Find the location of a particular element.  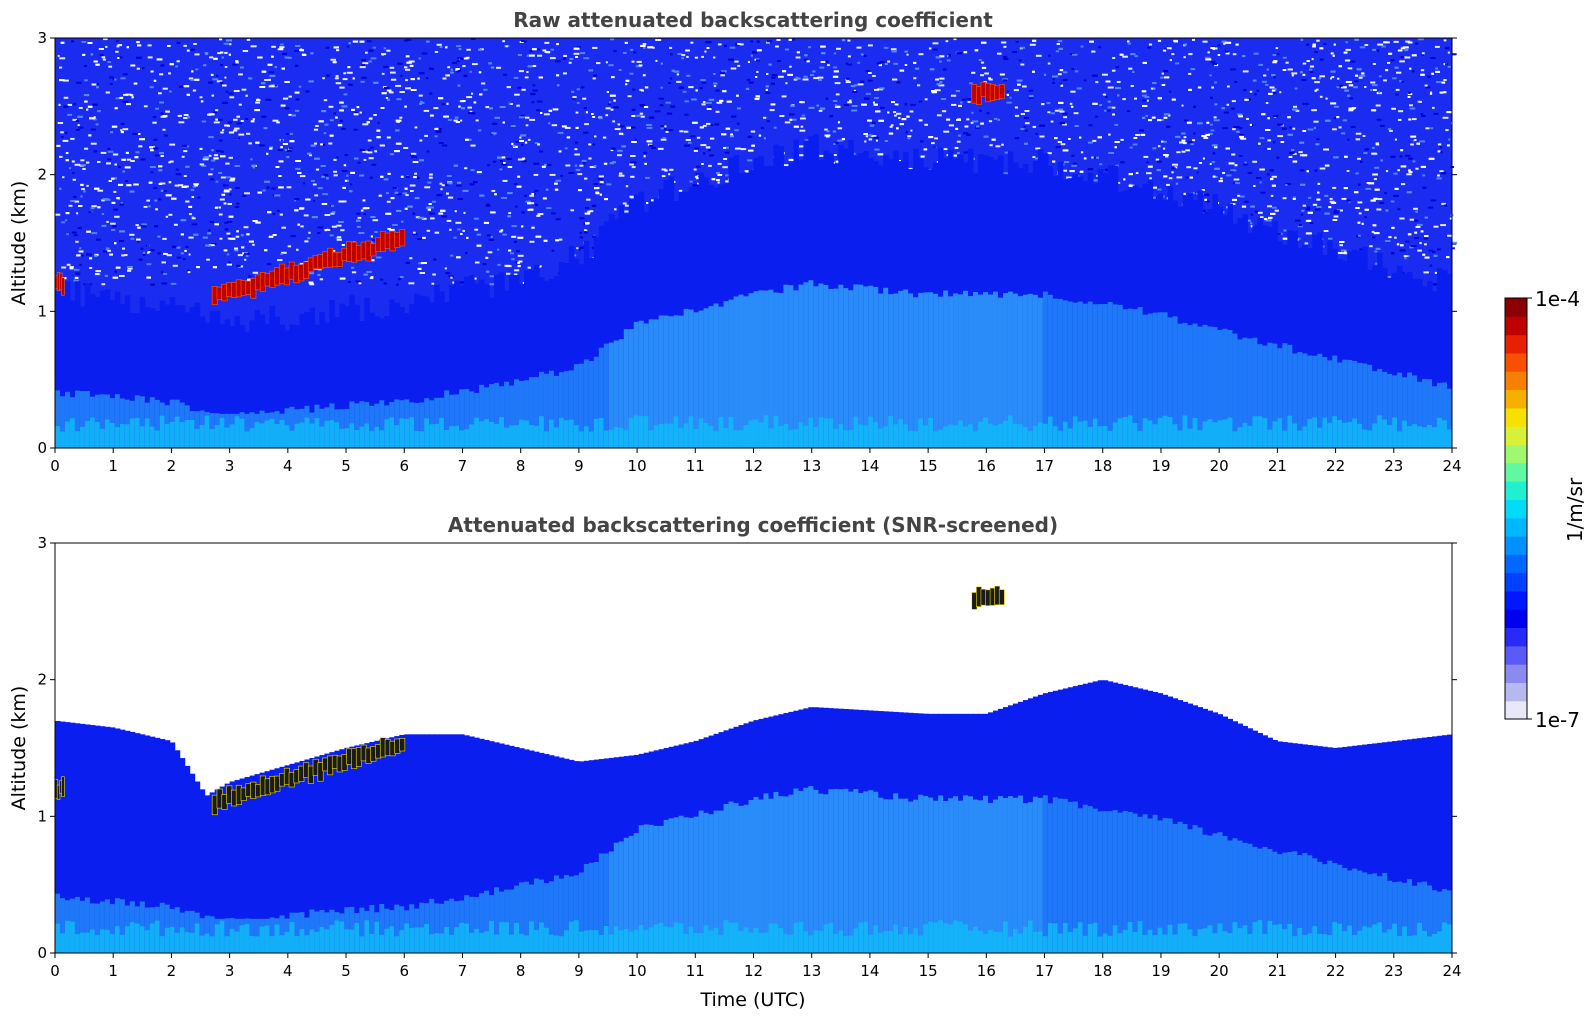

colorbar-max-label: 1e-4 is located at coordinates (1557, 299).